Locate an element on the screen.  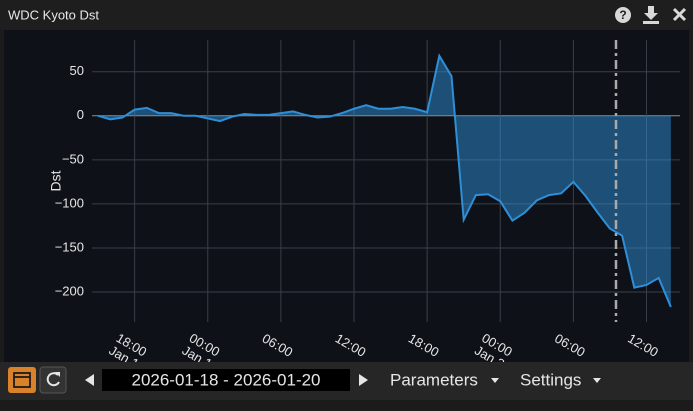
window-title: WDC Kyoto Dst is located at coordinates (53, 14).